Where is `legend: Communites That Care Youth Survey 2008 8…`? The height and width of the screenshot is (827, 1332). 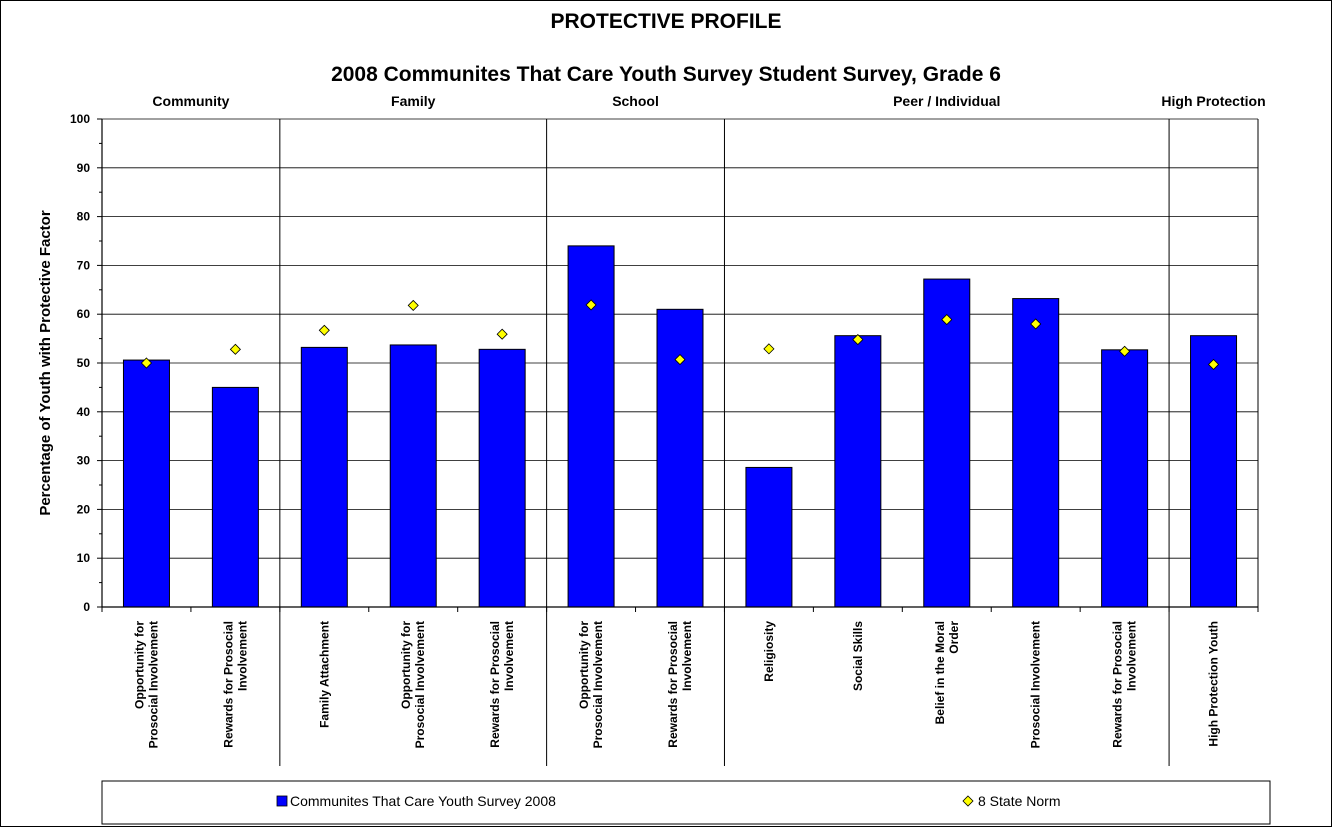
legend: Communites That Care Youth Survey 2008 8… is located at coordinates (686, 802).